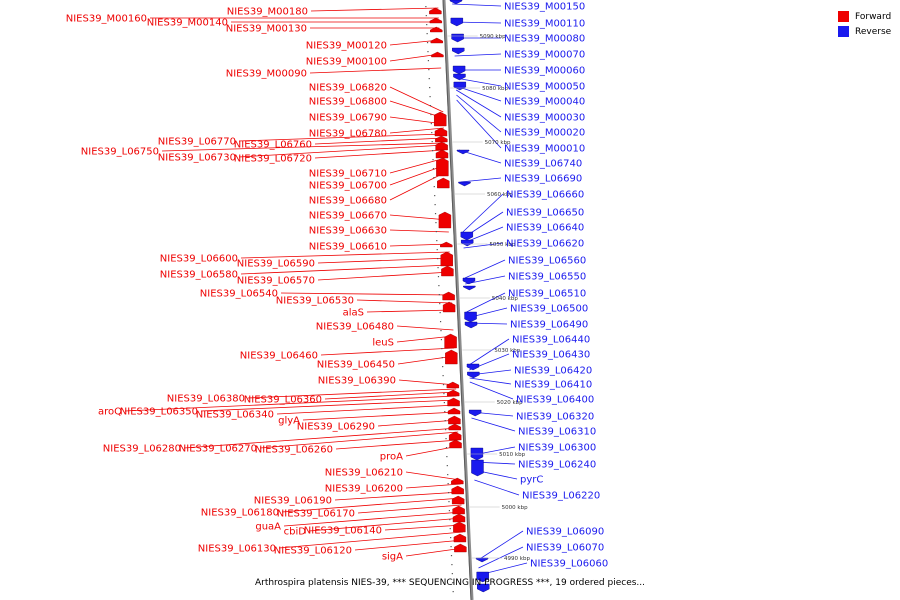 The width and height of the screenshot is (900, 600). Describe the element at coordinates (544, 102) in the screenshot. I see `gene-label-nies39-m00040: NIES39_M00040` at that location.